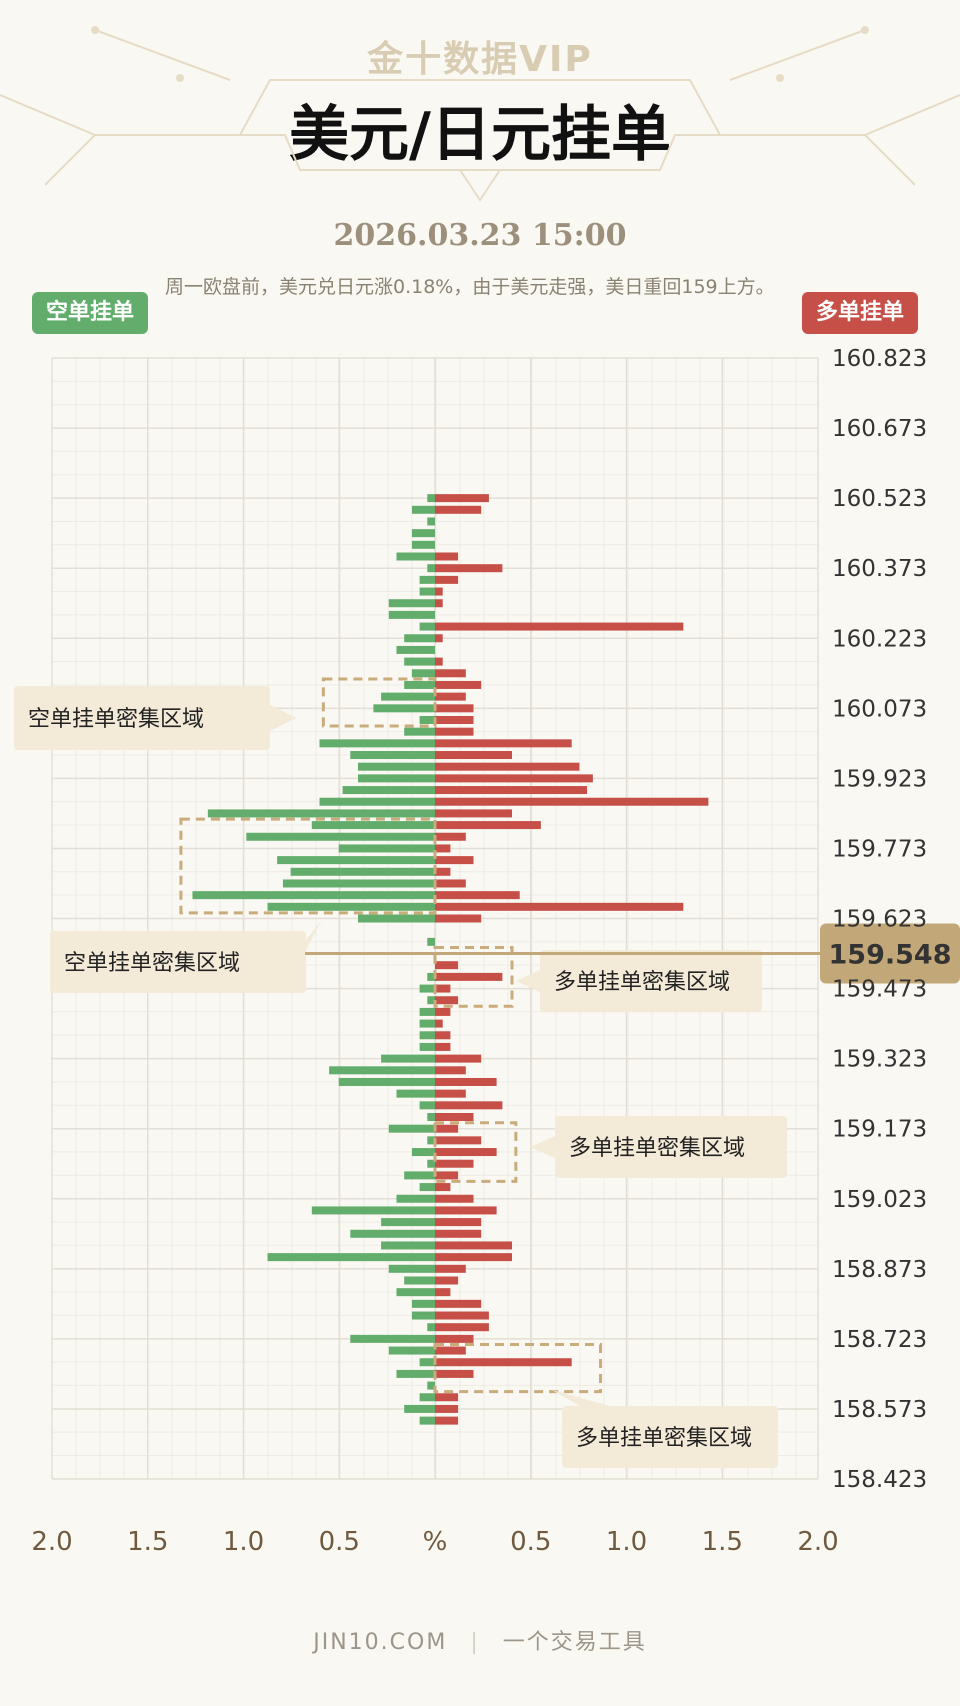 The width and height of the screenshot is (960, 1706). I want to click on header-decoration, so click(480, 114).